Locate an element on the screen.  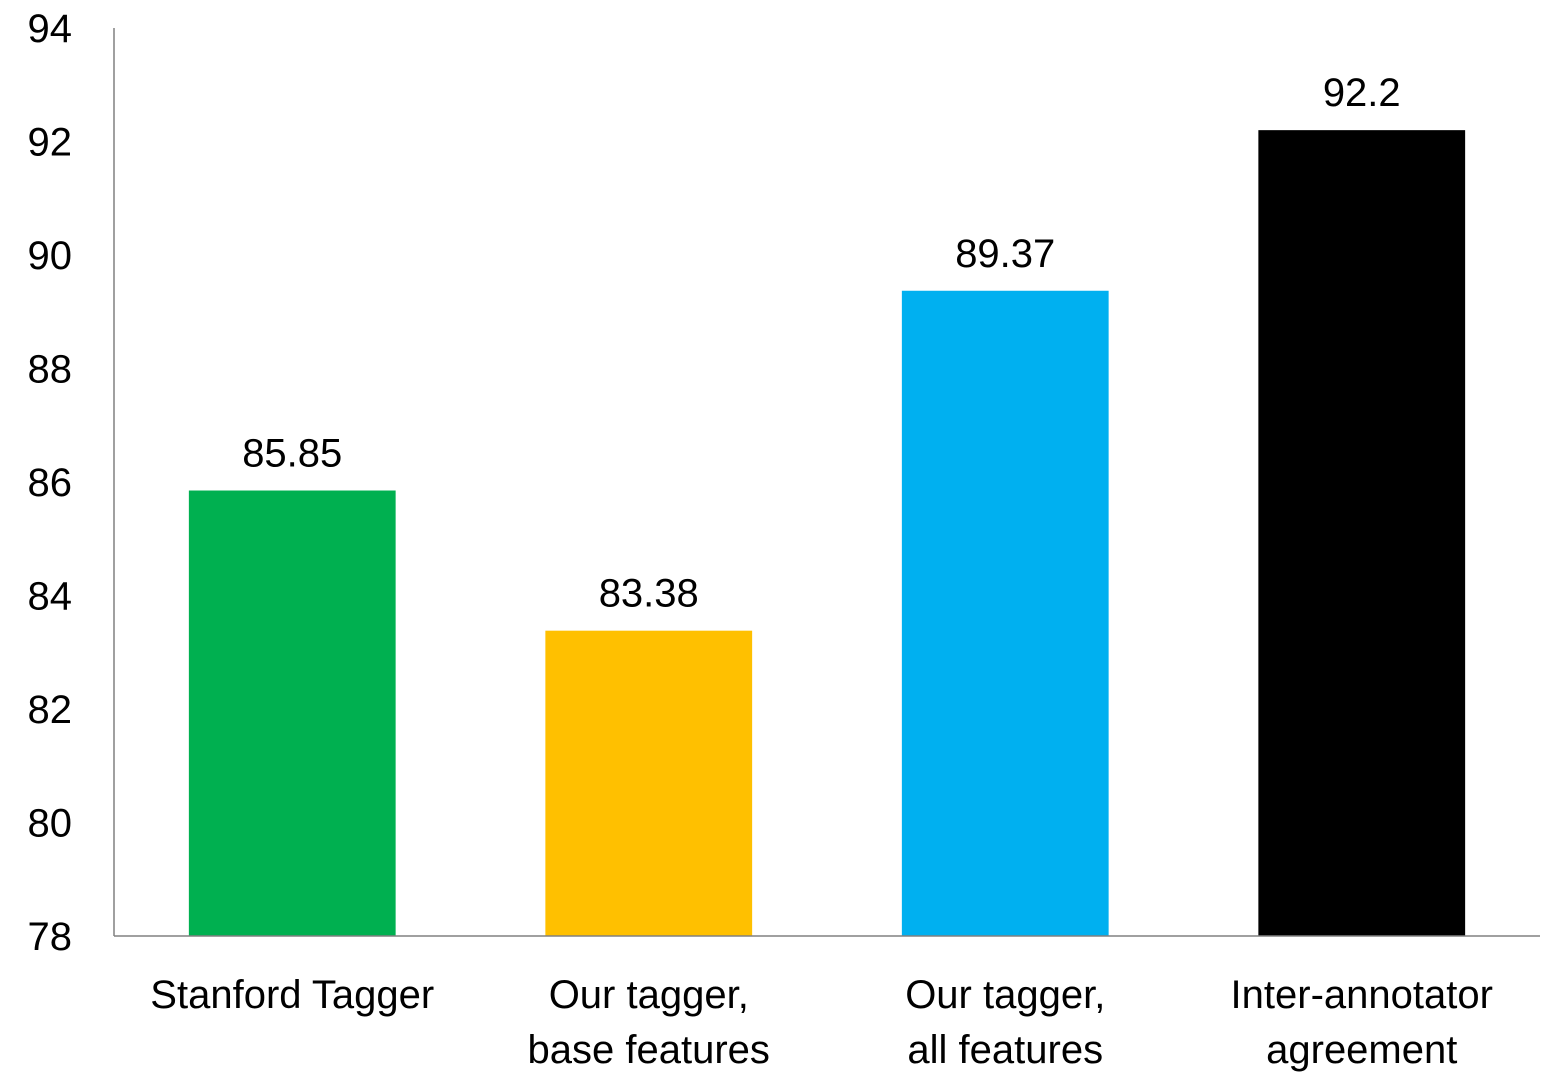
data-label: 85.85 is located at coordinates (292, 454).